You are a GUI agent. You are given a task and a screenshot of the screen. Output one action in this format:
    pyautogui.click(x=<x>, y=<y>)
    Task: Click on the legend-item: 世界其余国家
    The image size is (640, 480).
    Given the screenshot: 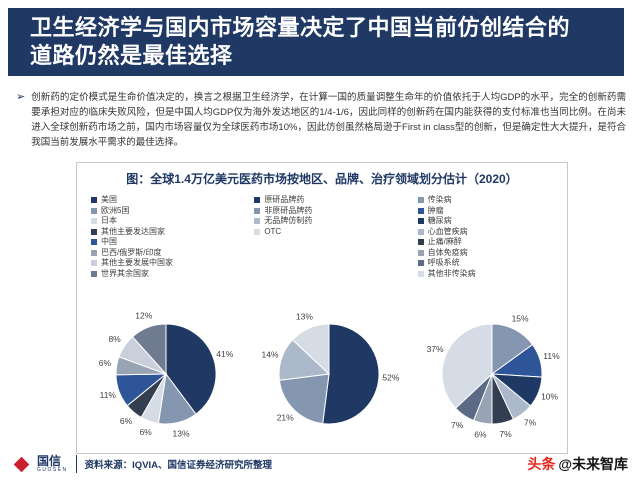 What is the action you would take?
    pyautogui.click(x=165, y=274)
    